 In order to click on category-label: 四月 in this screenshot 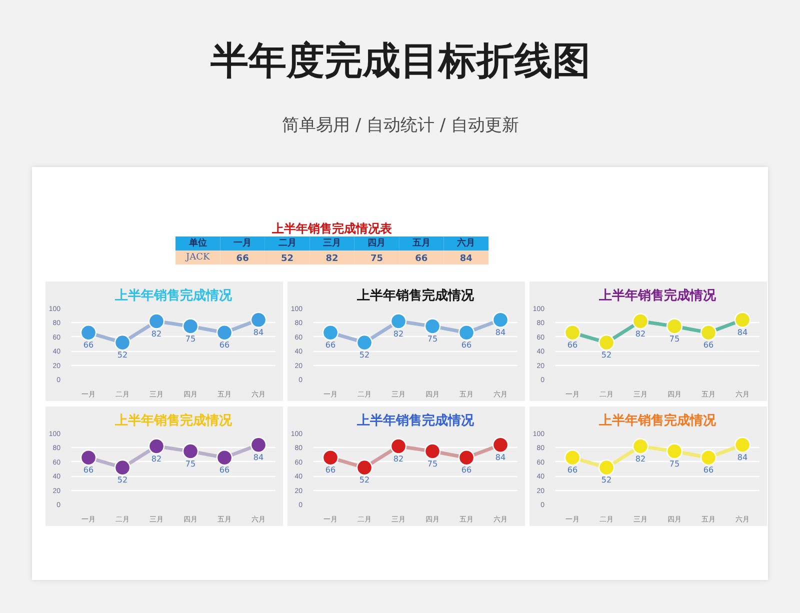, I will do `click(377, 243)`.